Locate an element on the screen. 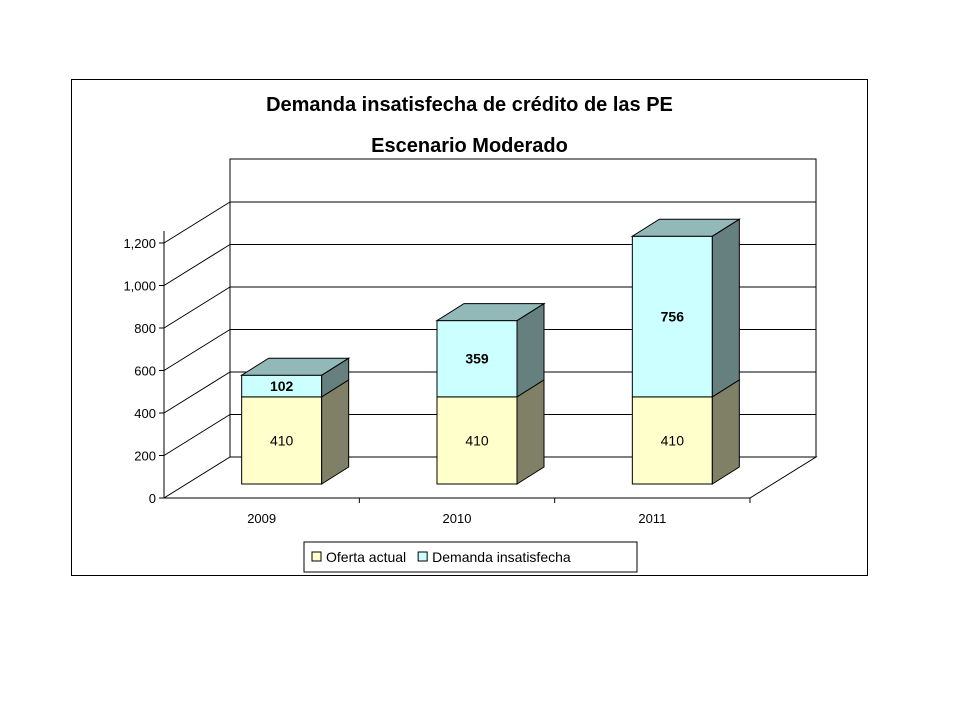 The image size is (960, 720). y-tick-label: 0 is located at coordinates (152, 498).